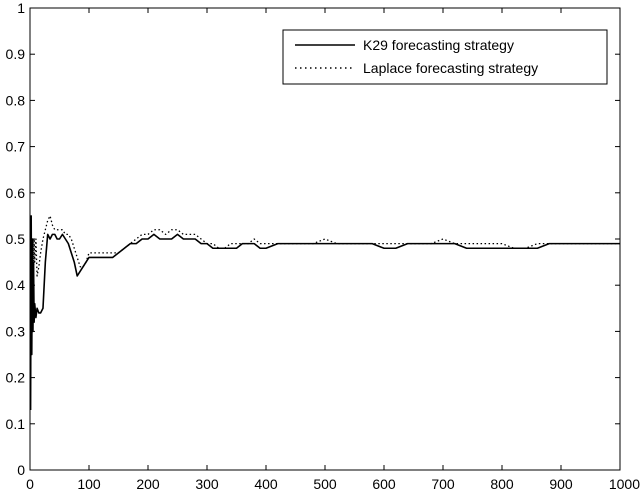  What do you see at coordinates (624, 484) in the screenshot?
I see `x-tick-label: 1000` at bounding box center [624, 484].